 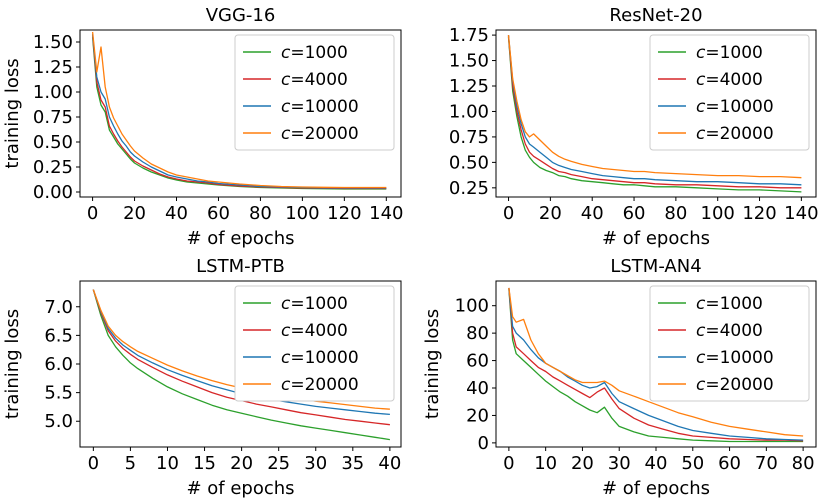 What do you see at coordinates (58, 393) in the screenshot?
I see `y-tick-label: 5.5` at bounding box center [58, 393].